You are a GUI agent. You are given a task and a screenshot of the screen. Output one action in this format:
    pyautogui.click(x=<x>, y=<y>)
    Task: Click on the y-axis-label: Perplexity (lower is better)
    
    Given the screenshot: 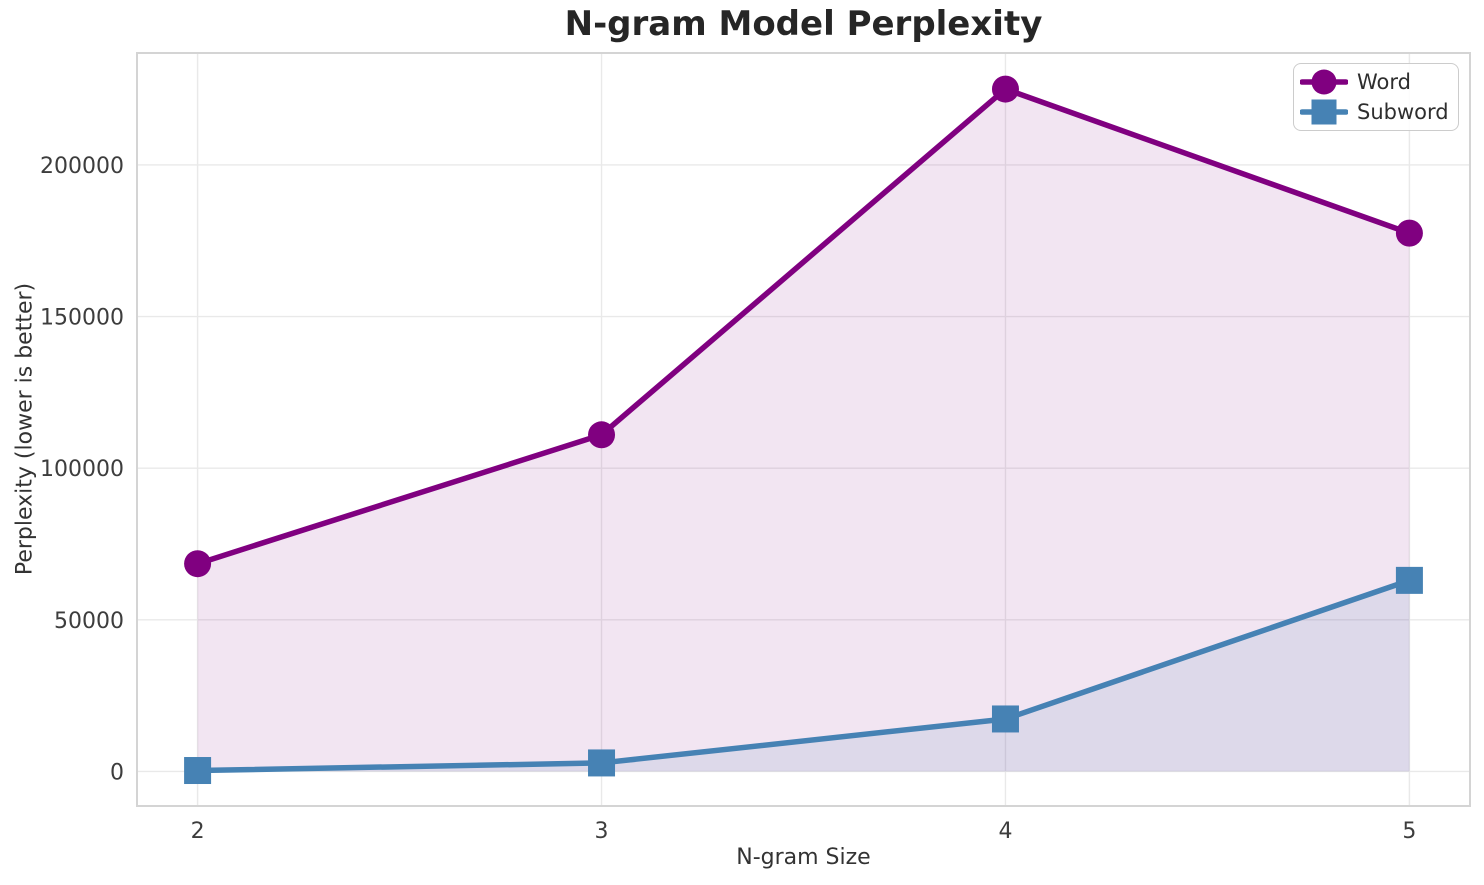 What is the action you would take?
    pyautogui.click(x=25, y=429)
    